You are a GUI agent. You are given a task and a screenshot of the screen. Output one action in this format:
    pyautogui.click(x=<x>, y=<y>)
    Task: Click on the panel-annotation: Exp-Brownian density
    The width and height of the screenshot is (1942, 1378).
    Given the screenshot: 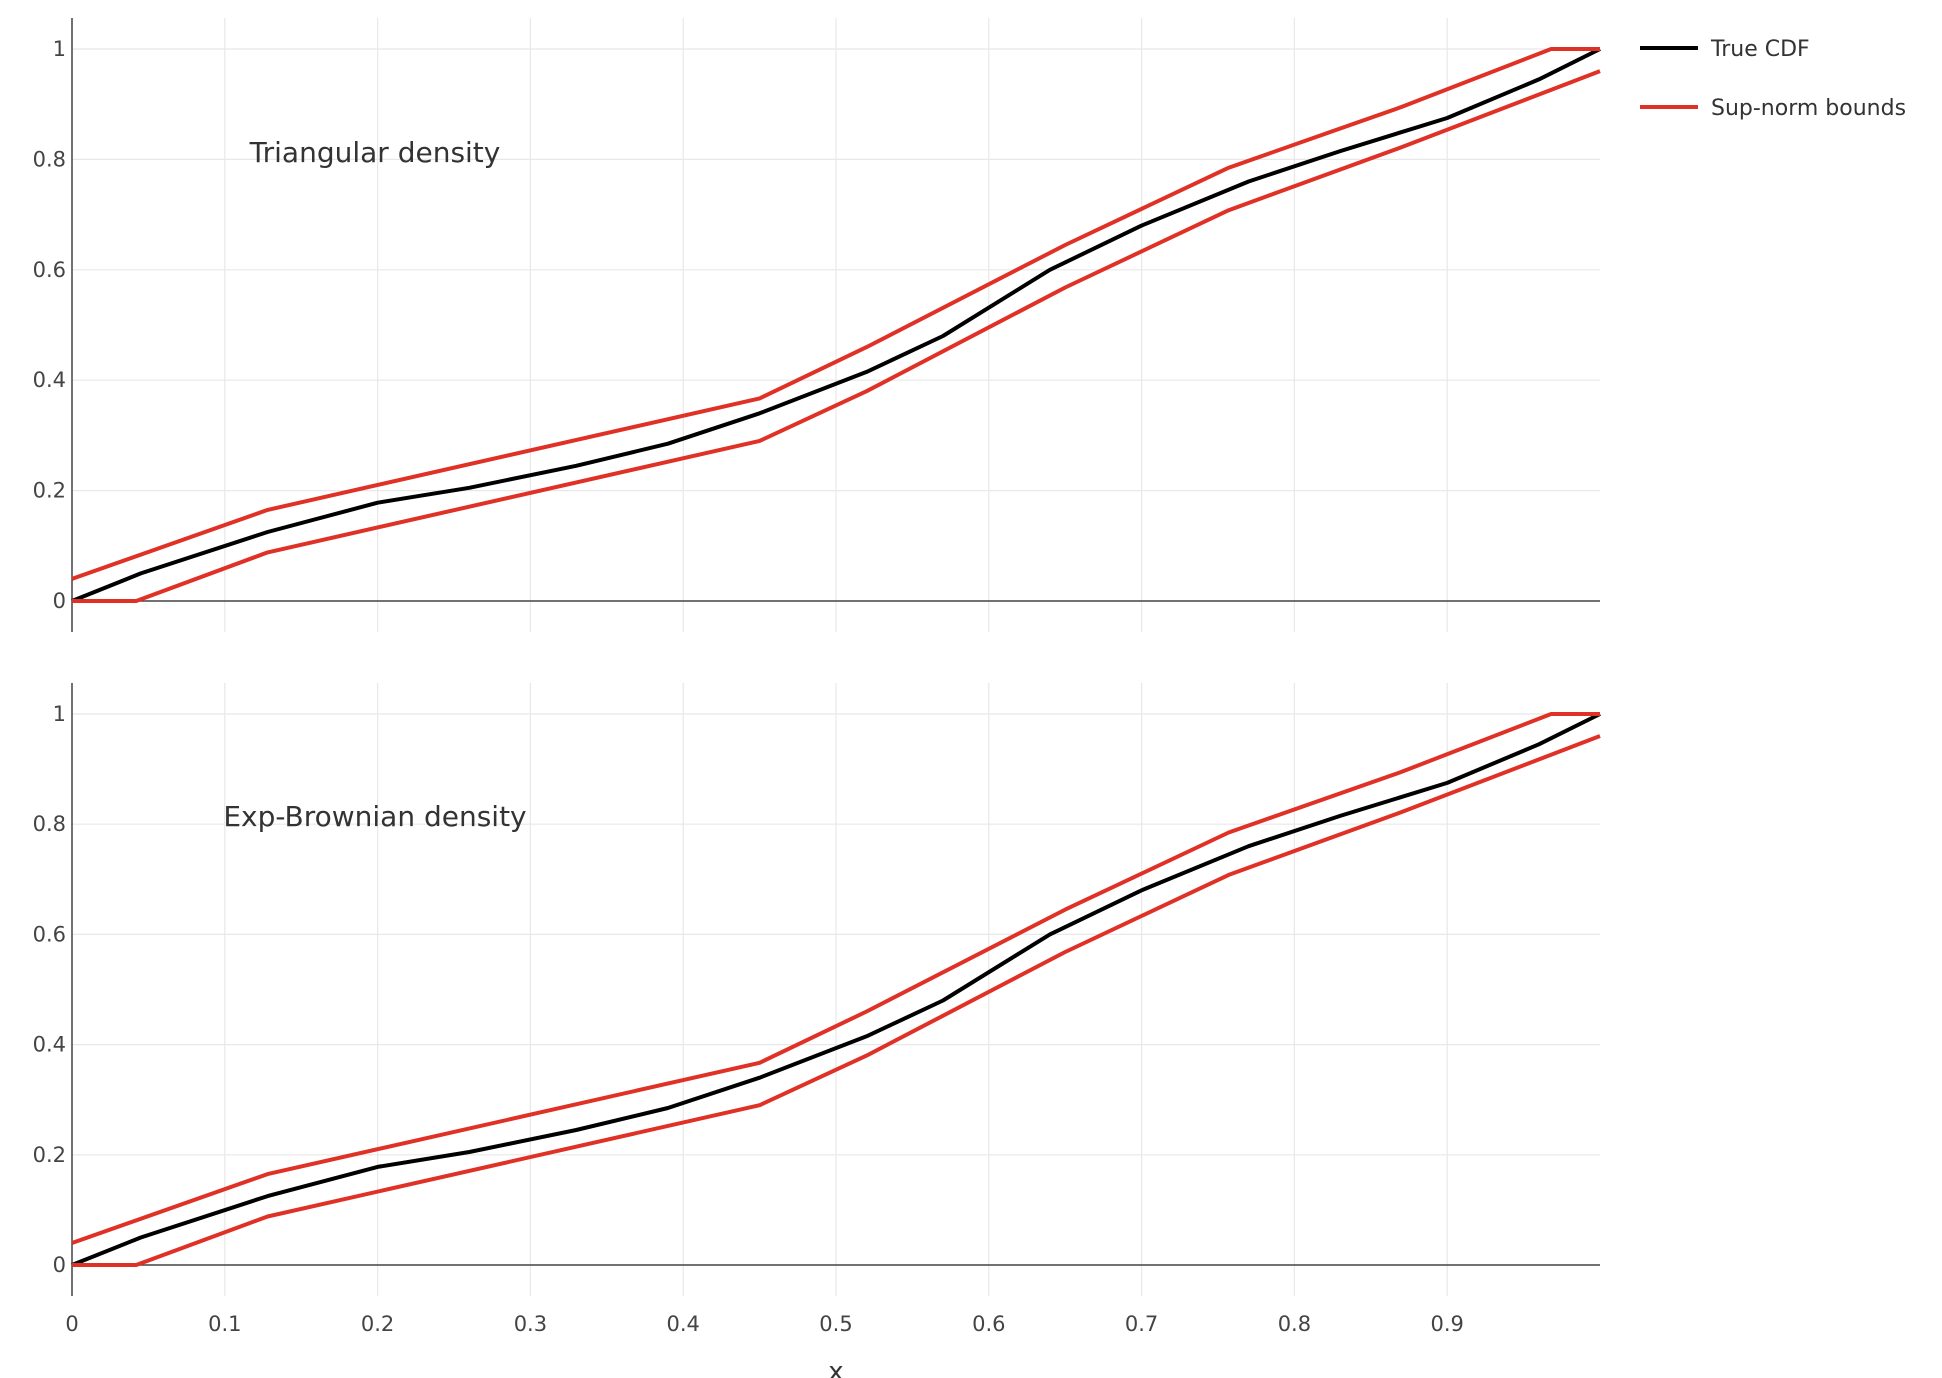 What is the action you would take?
    pyautogui.click(x=374, y=816)
    